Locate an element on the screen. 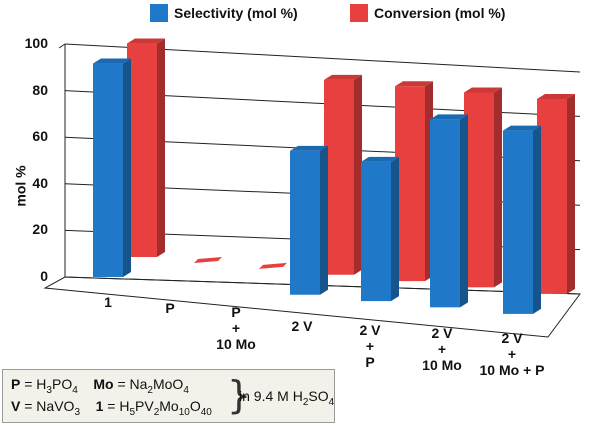 The width and height of the screenshot is (589, 426). y-tick-label: 0 is located at coordinates (44, 276).